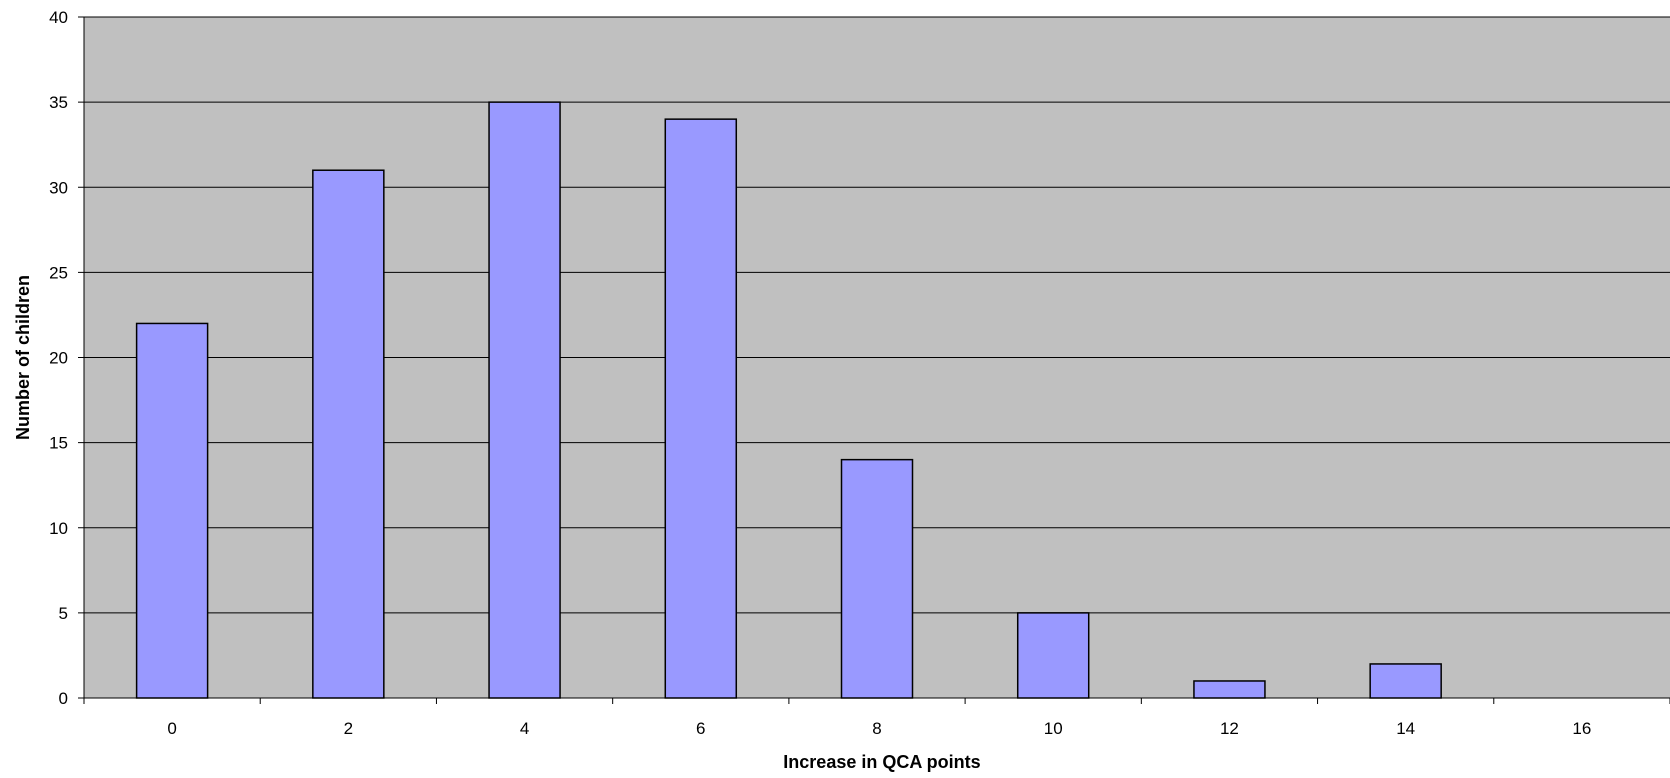  What do you see at coordinates (524, 728) in the screenshot?
I see `x-tick-label: 4` at bounding box center [524, 728].